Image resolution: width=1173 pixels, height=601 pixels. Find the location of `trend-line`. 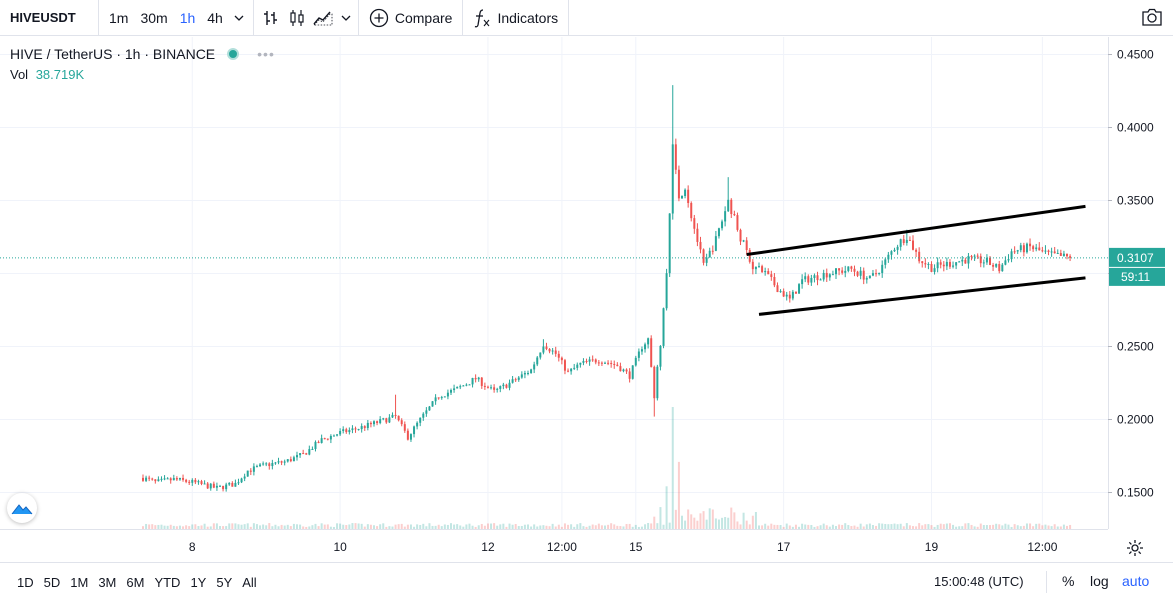

trend-line is located at coordinates (916, 230).